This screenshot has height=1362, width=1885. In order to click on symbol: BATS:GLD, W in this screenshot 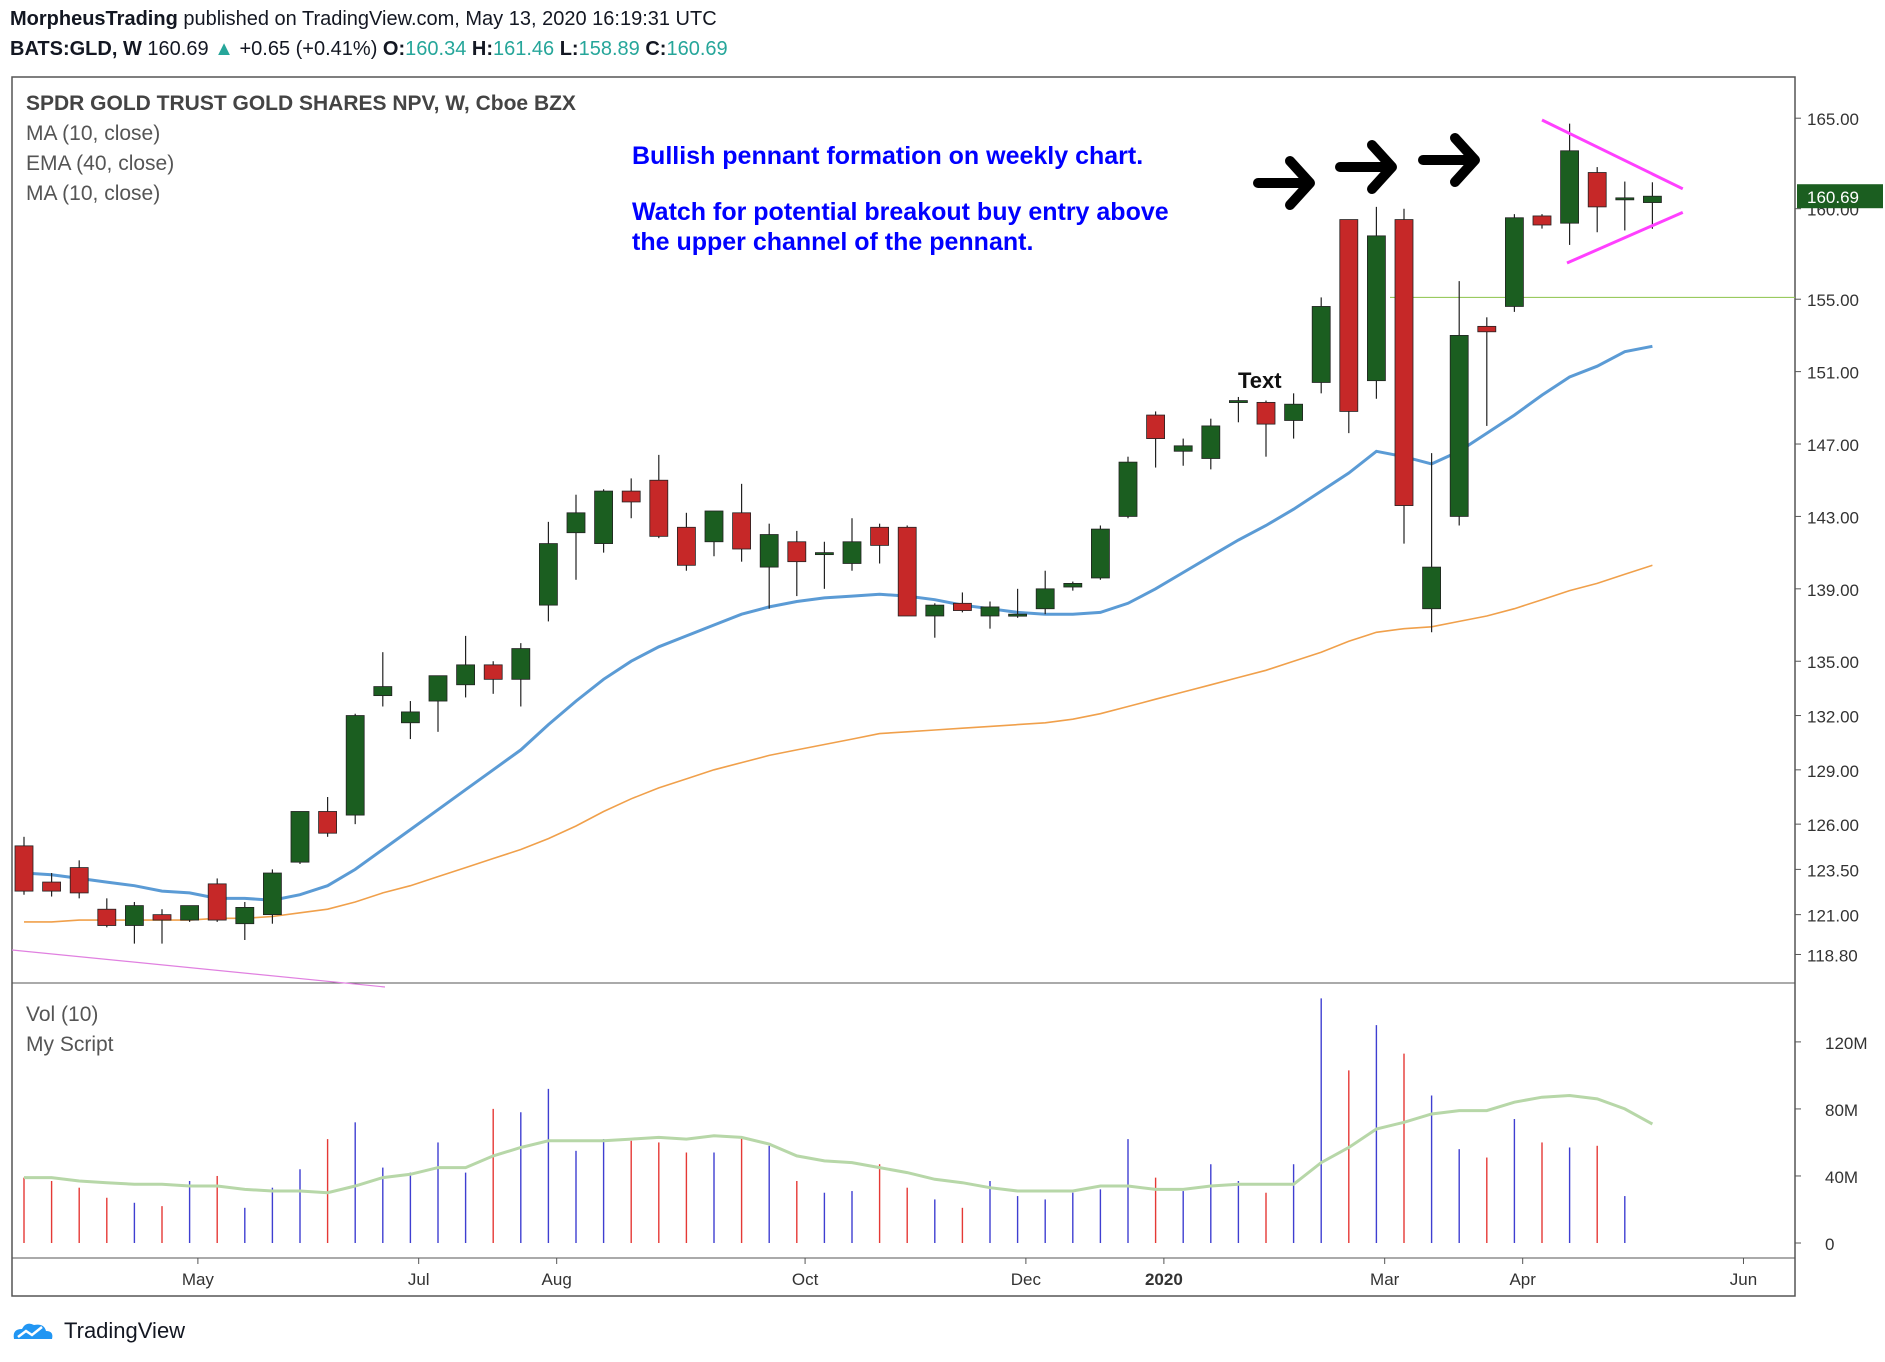, I will do `click(76, 49)`.